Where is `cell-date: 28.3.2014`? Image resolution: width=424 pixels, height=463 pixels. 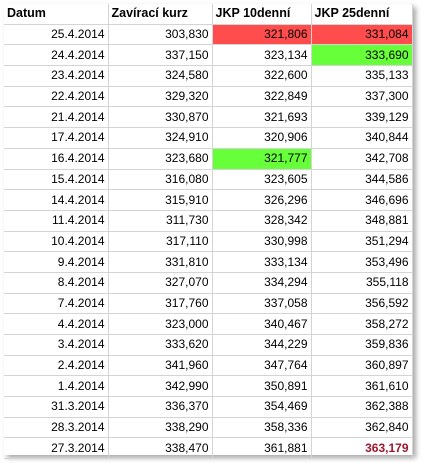
cell-date: 28.3.2014 is located at coordinates (56, 428).